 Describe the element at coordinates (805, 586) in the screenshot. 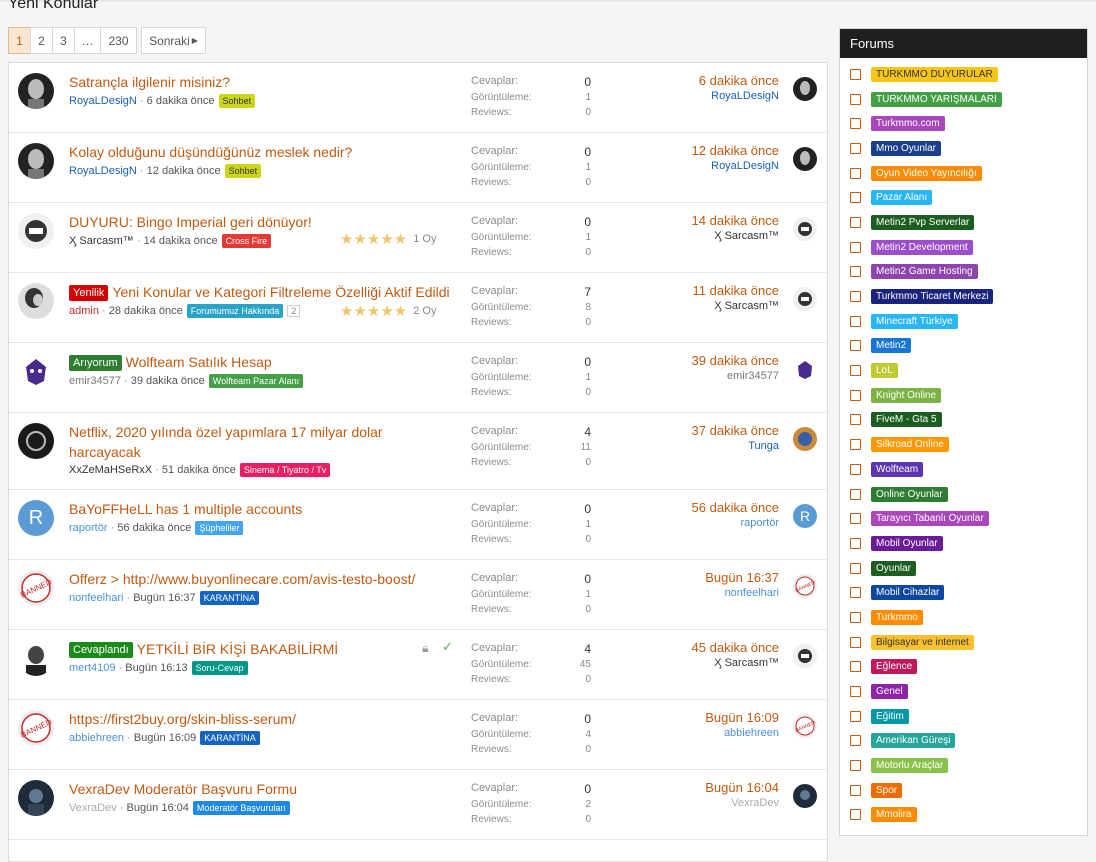

I see `last-post-avatar: BANNED` at that location.